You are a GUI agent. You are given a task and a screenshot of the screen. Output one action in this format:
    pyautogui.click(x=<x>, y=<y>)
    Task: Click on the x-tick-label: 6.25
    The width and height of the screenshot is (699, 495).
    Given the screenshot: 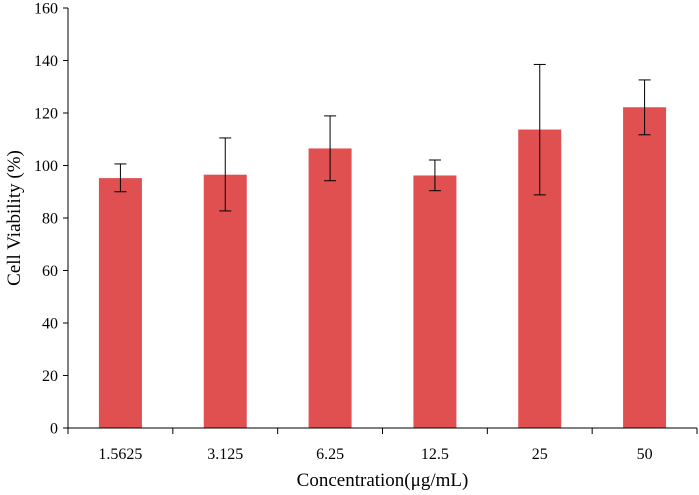 What is the action you would take?
    pyautogui.click(x=330, y=454)
    